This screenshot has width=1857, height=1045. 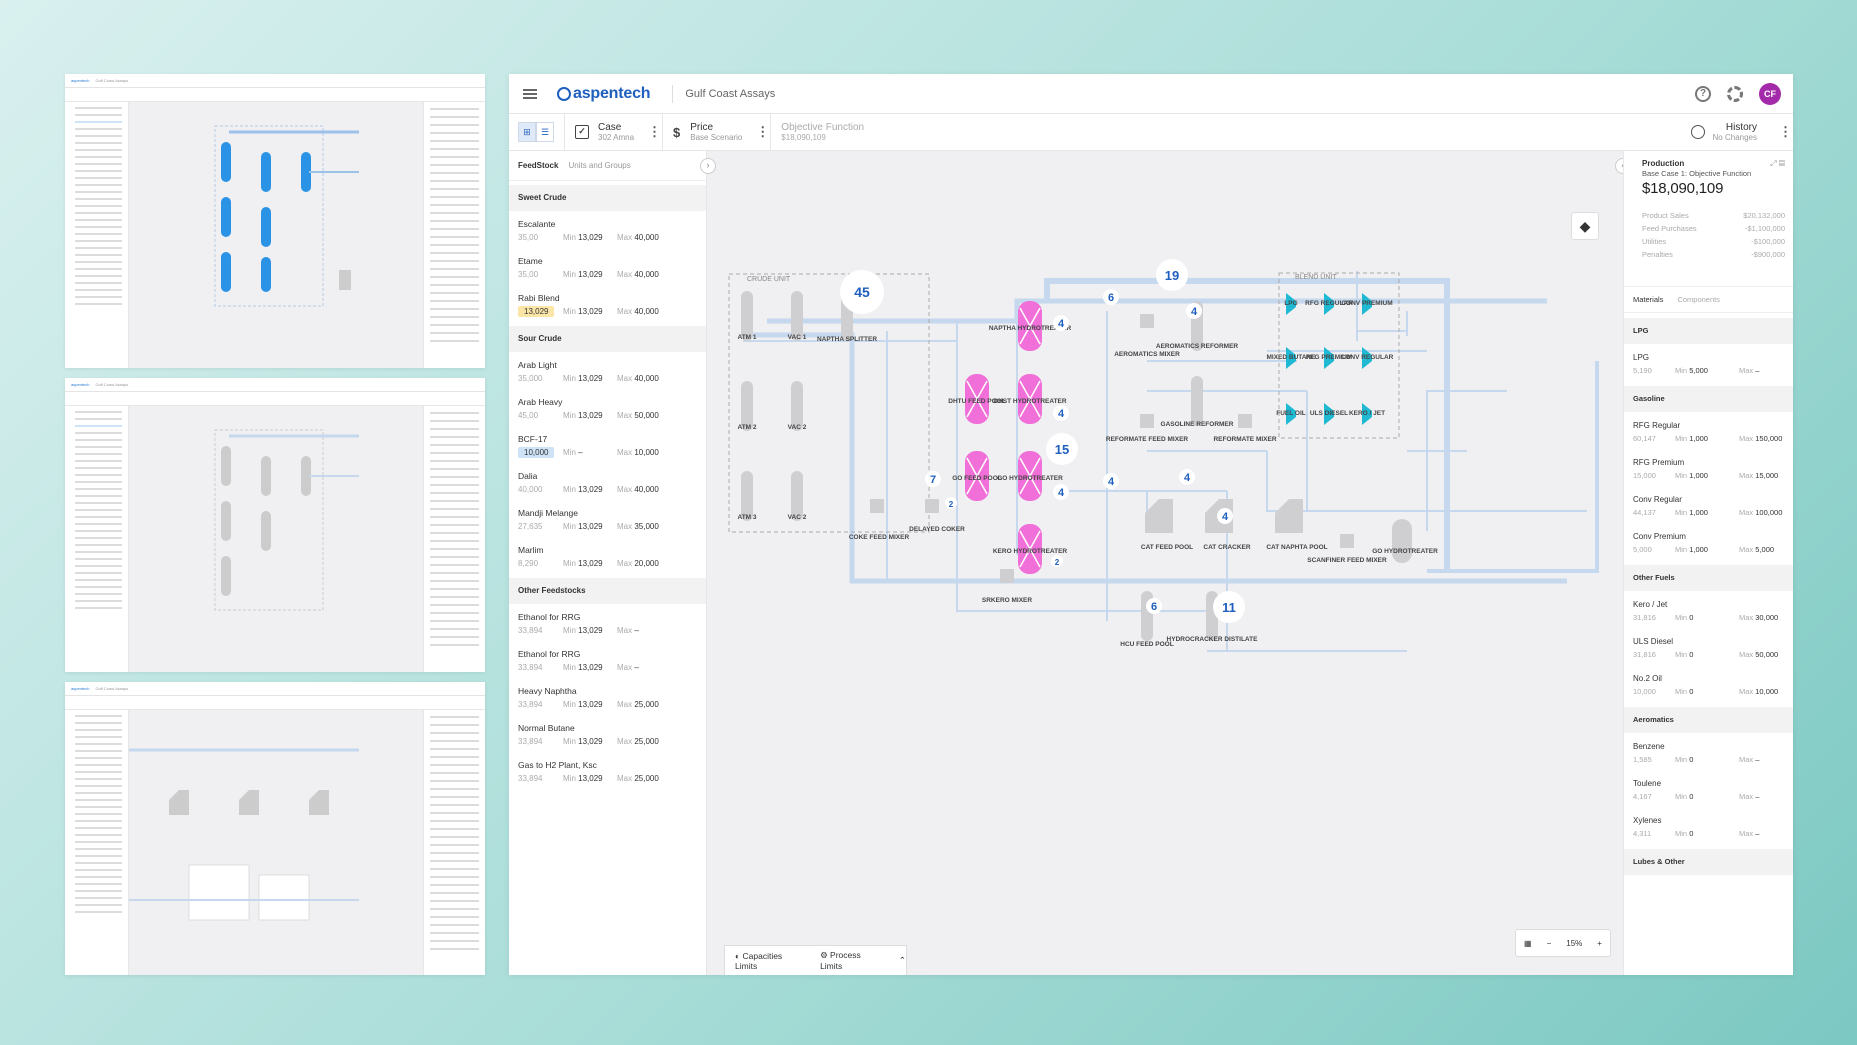 What do you see at coordinates (655, 131) in the screenshot?
I see `case-more-icon: ⋮` at bounding box center [655, 131].